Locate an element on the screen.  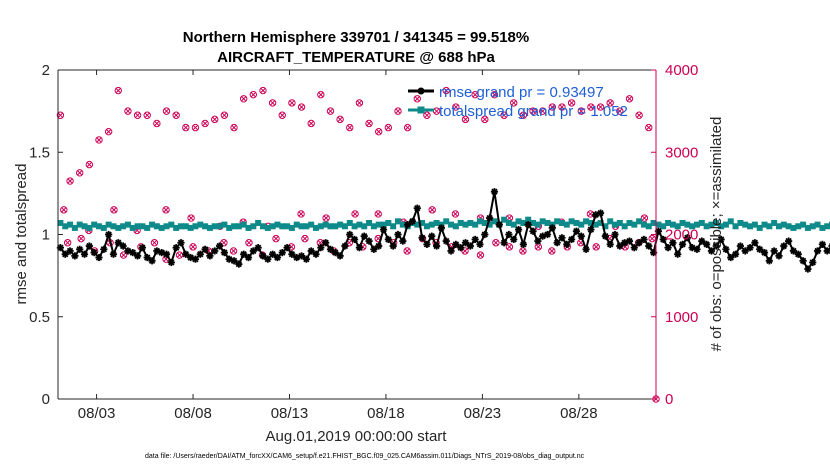
y-axis-label: rmse and totalspread is located at coordinates (21, 234).